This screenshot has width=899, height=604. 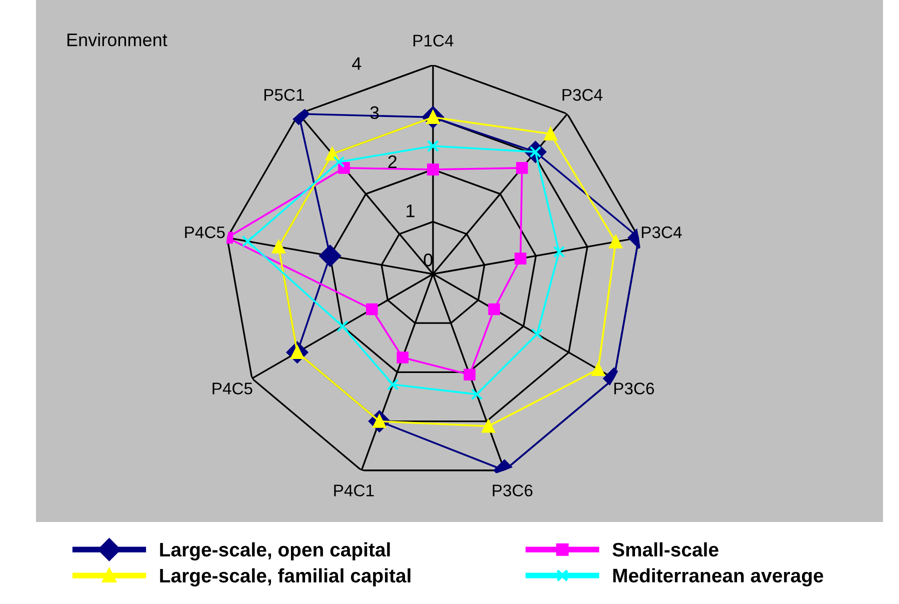 I want to click on y-tick-label: 4, so click(x=357, y=63).